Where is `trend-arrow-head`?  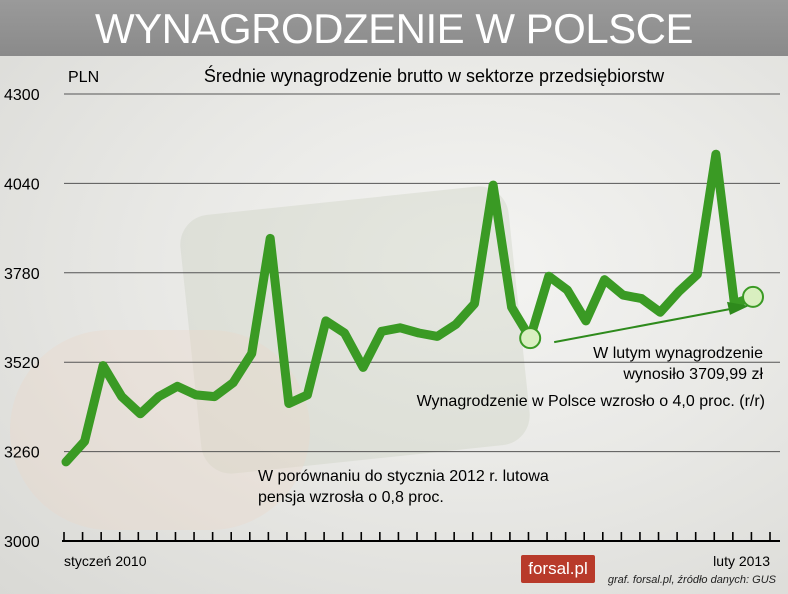
trend-arrow-head is located at coordinates (738, 308).